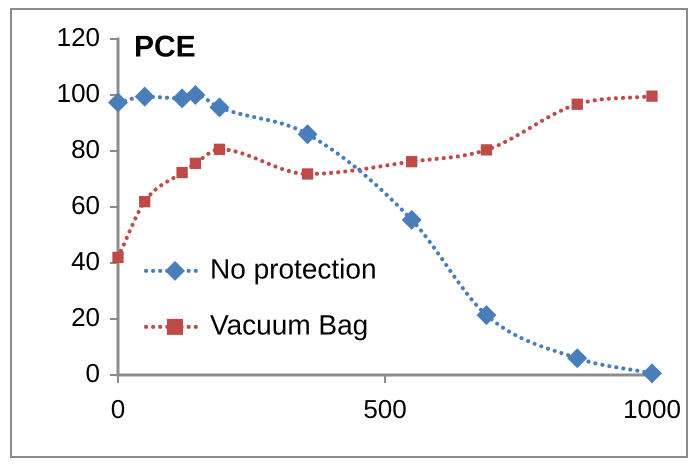  I want to click on chart-title: PCE, so click(165, 47).